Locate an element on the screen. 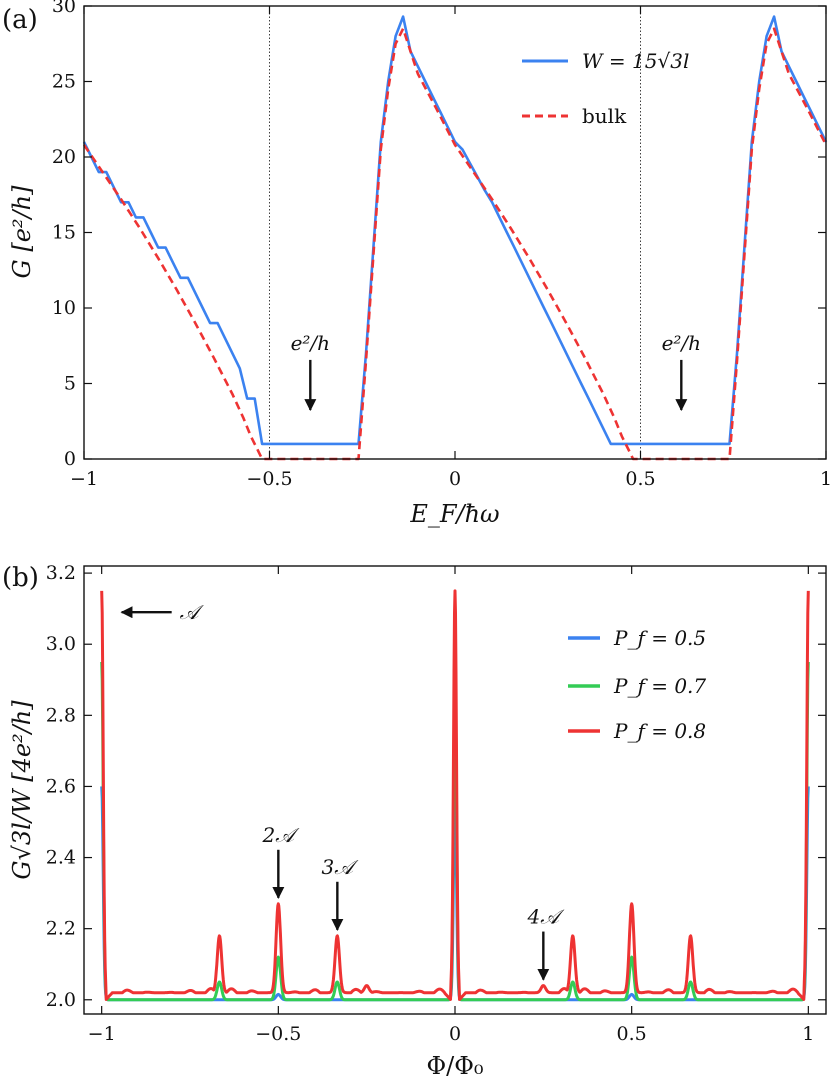 This screenshot has width=830, height=1082. panel-a-xlabel: E_F/ħω is located at coordinates (454, 514).